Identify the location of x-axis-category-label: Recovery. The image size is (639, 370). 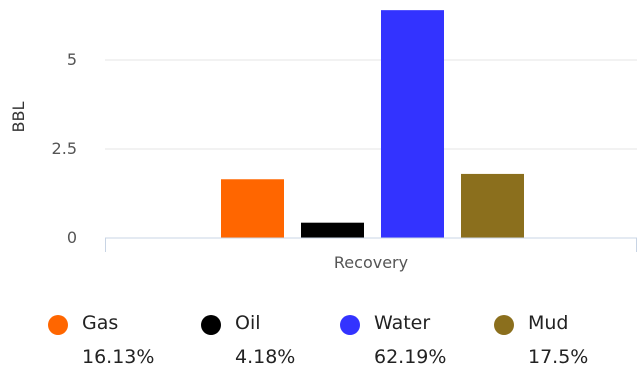
(371, 262).